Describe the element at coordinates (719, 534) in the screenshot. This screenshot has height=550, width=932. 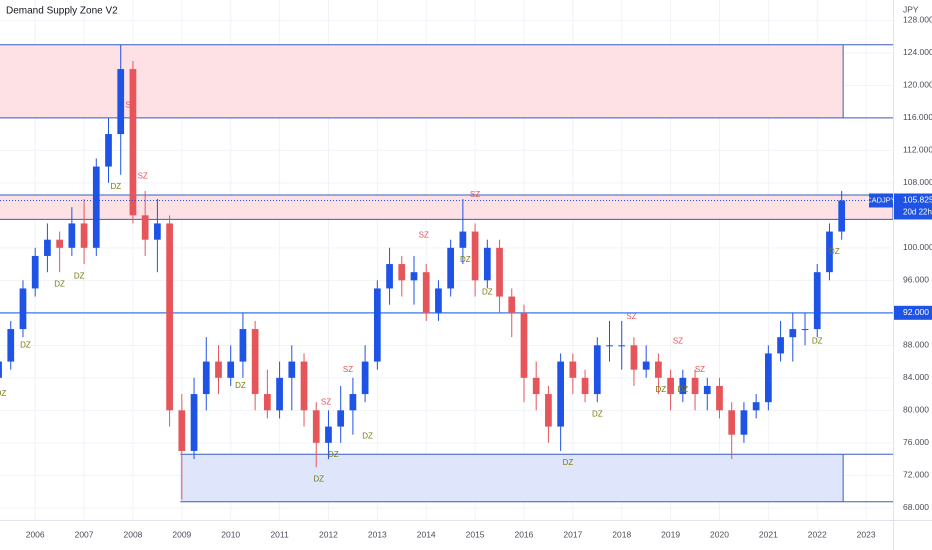
I see `x-tick-label: 2020` at that location.